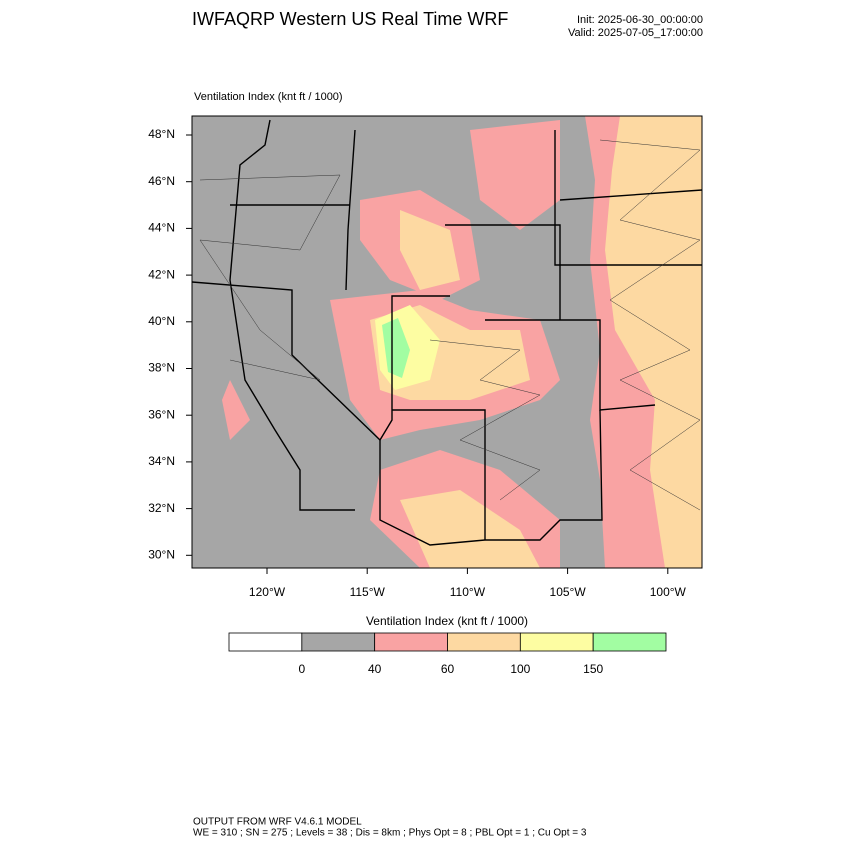 This screenshot has width=850, height=850. I want to click on lat-label: 34°N, so click(161, 461).